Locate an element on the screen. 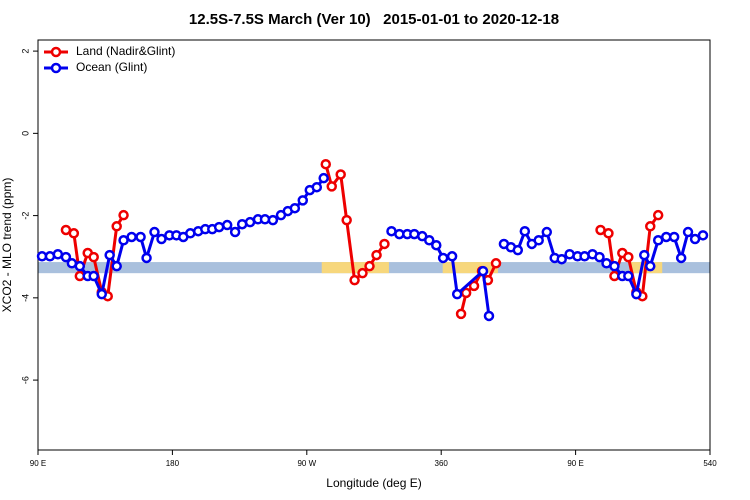  y-tick-label: 0 is located at coordinates (25, 133).